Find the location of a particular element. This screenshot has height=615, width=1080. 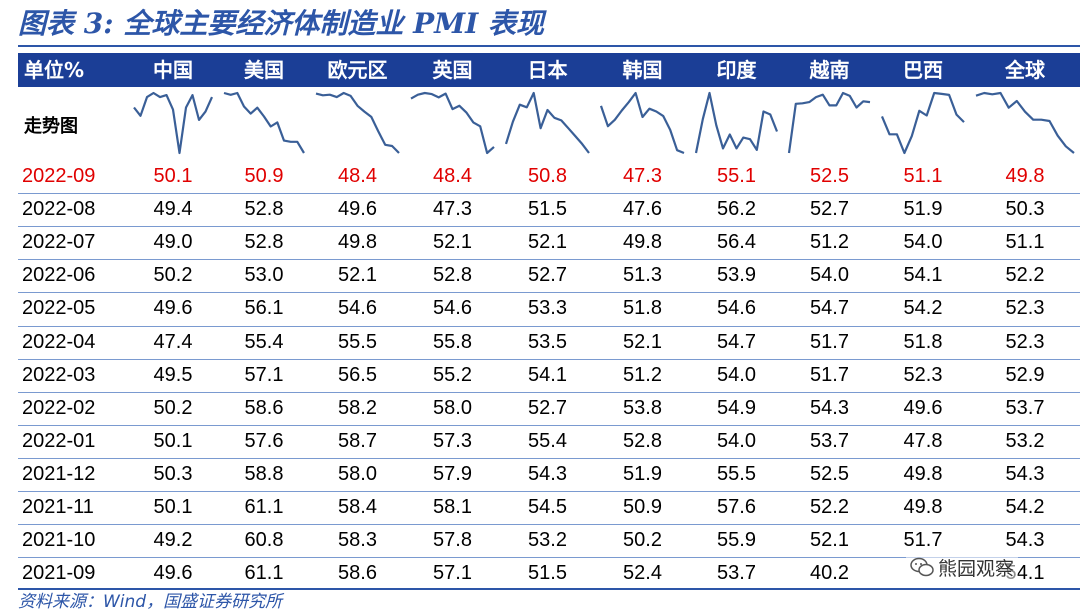

row-date: 2022-02 is located at coordinates (59, 407).